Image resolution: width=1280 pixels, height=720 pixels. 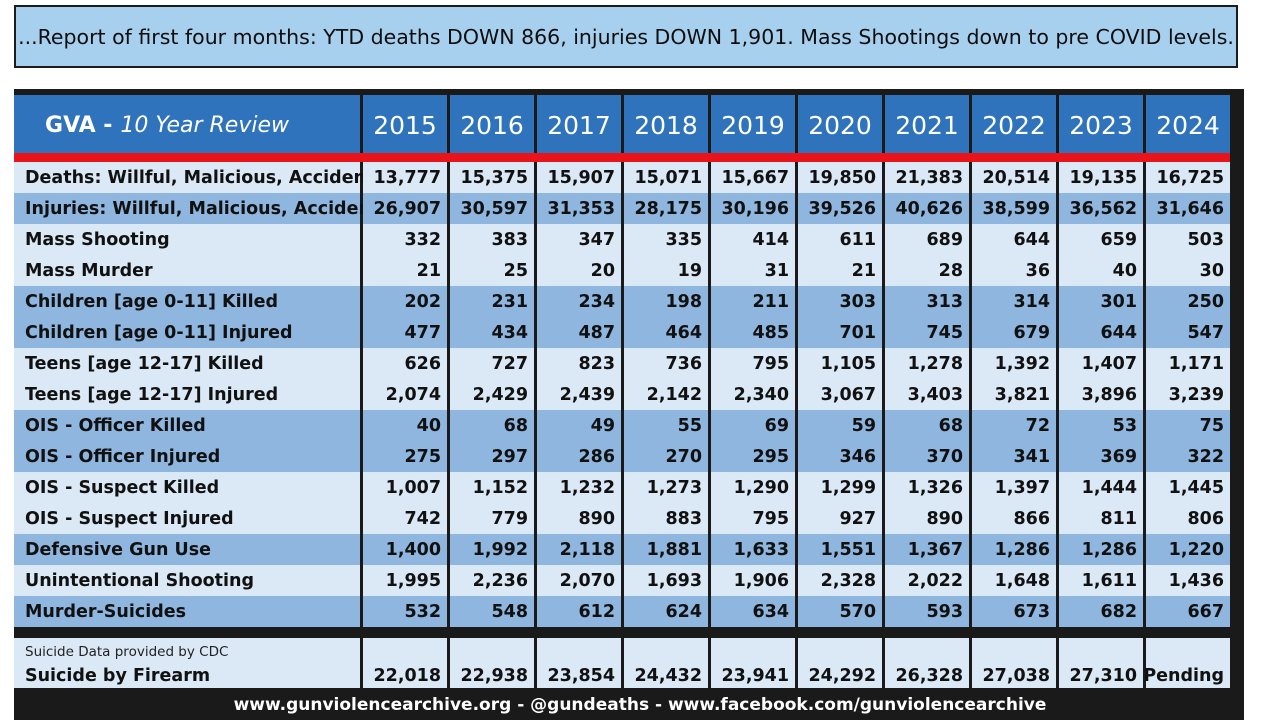 What do you see at coordinates (203, 177) in the screenshot?
I see `row-label: Deaths: Willful, Malicious, Accidental` at bounding box center [203, 177].